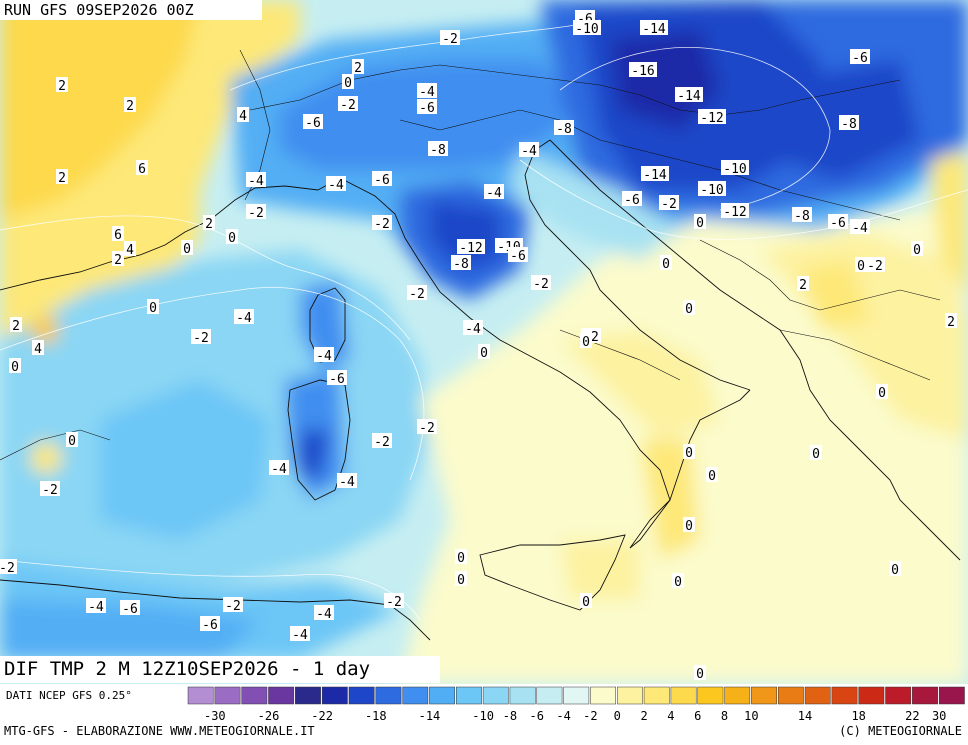  I want to click on contour-label-text: 4, so click(243, 116).